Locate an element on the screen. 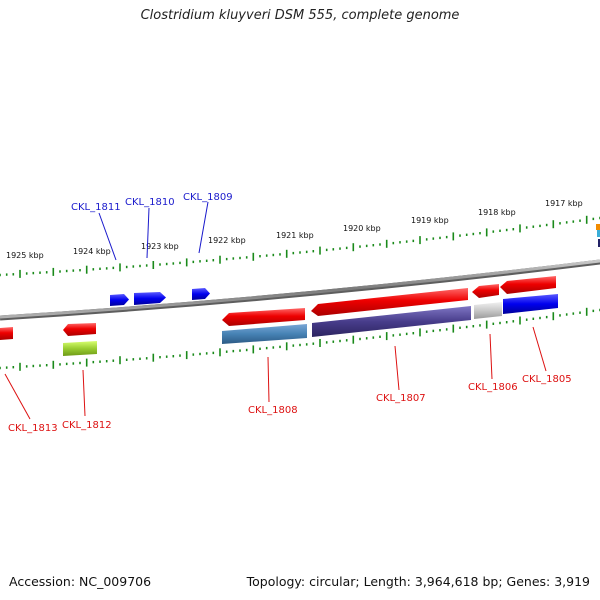 The height and width of the screenshot is (600, 600). ruler-label-1920: 1920 kbp is located at coordinates (362, 228).